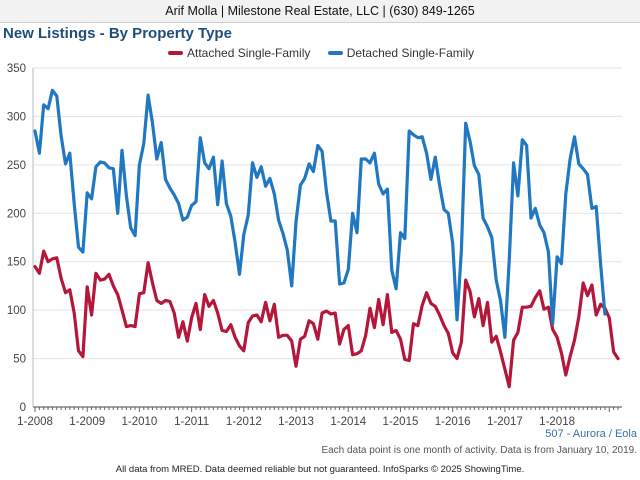  I want to click on legend-swatch-attached, so click(175, 52).